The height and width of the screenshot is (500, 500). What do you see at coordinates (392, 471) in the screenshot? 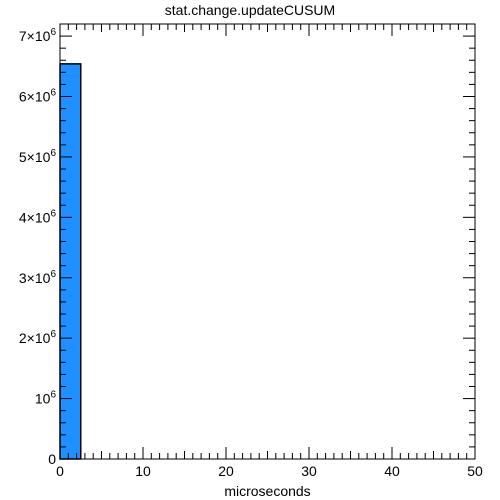
I see `x-tick-label: 40` at bounding box center [392, 471].